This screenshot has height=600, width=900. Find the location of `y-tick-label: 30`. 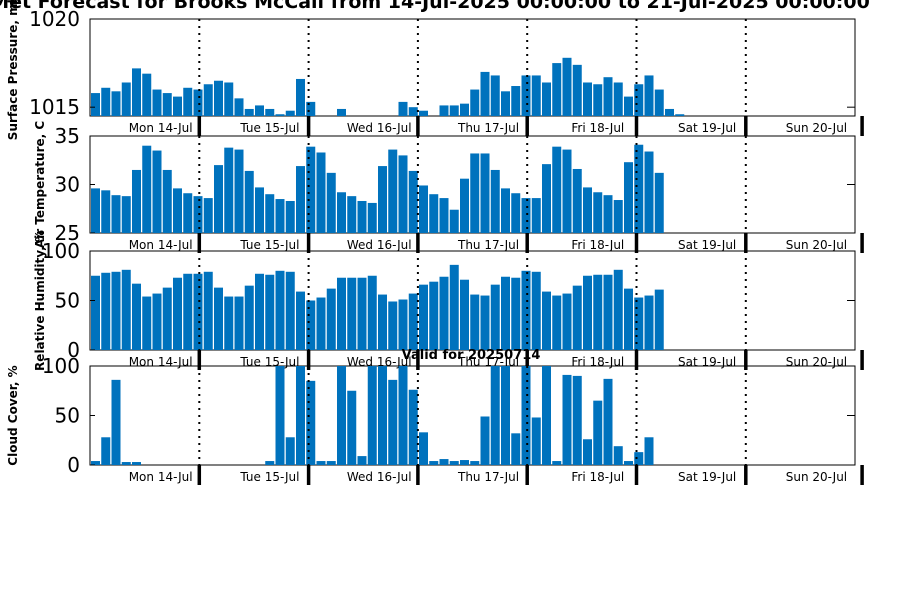

y-tick-label: 30 is located at coordinates (67, 185).